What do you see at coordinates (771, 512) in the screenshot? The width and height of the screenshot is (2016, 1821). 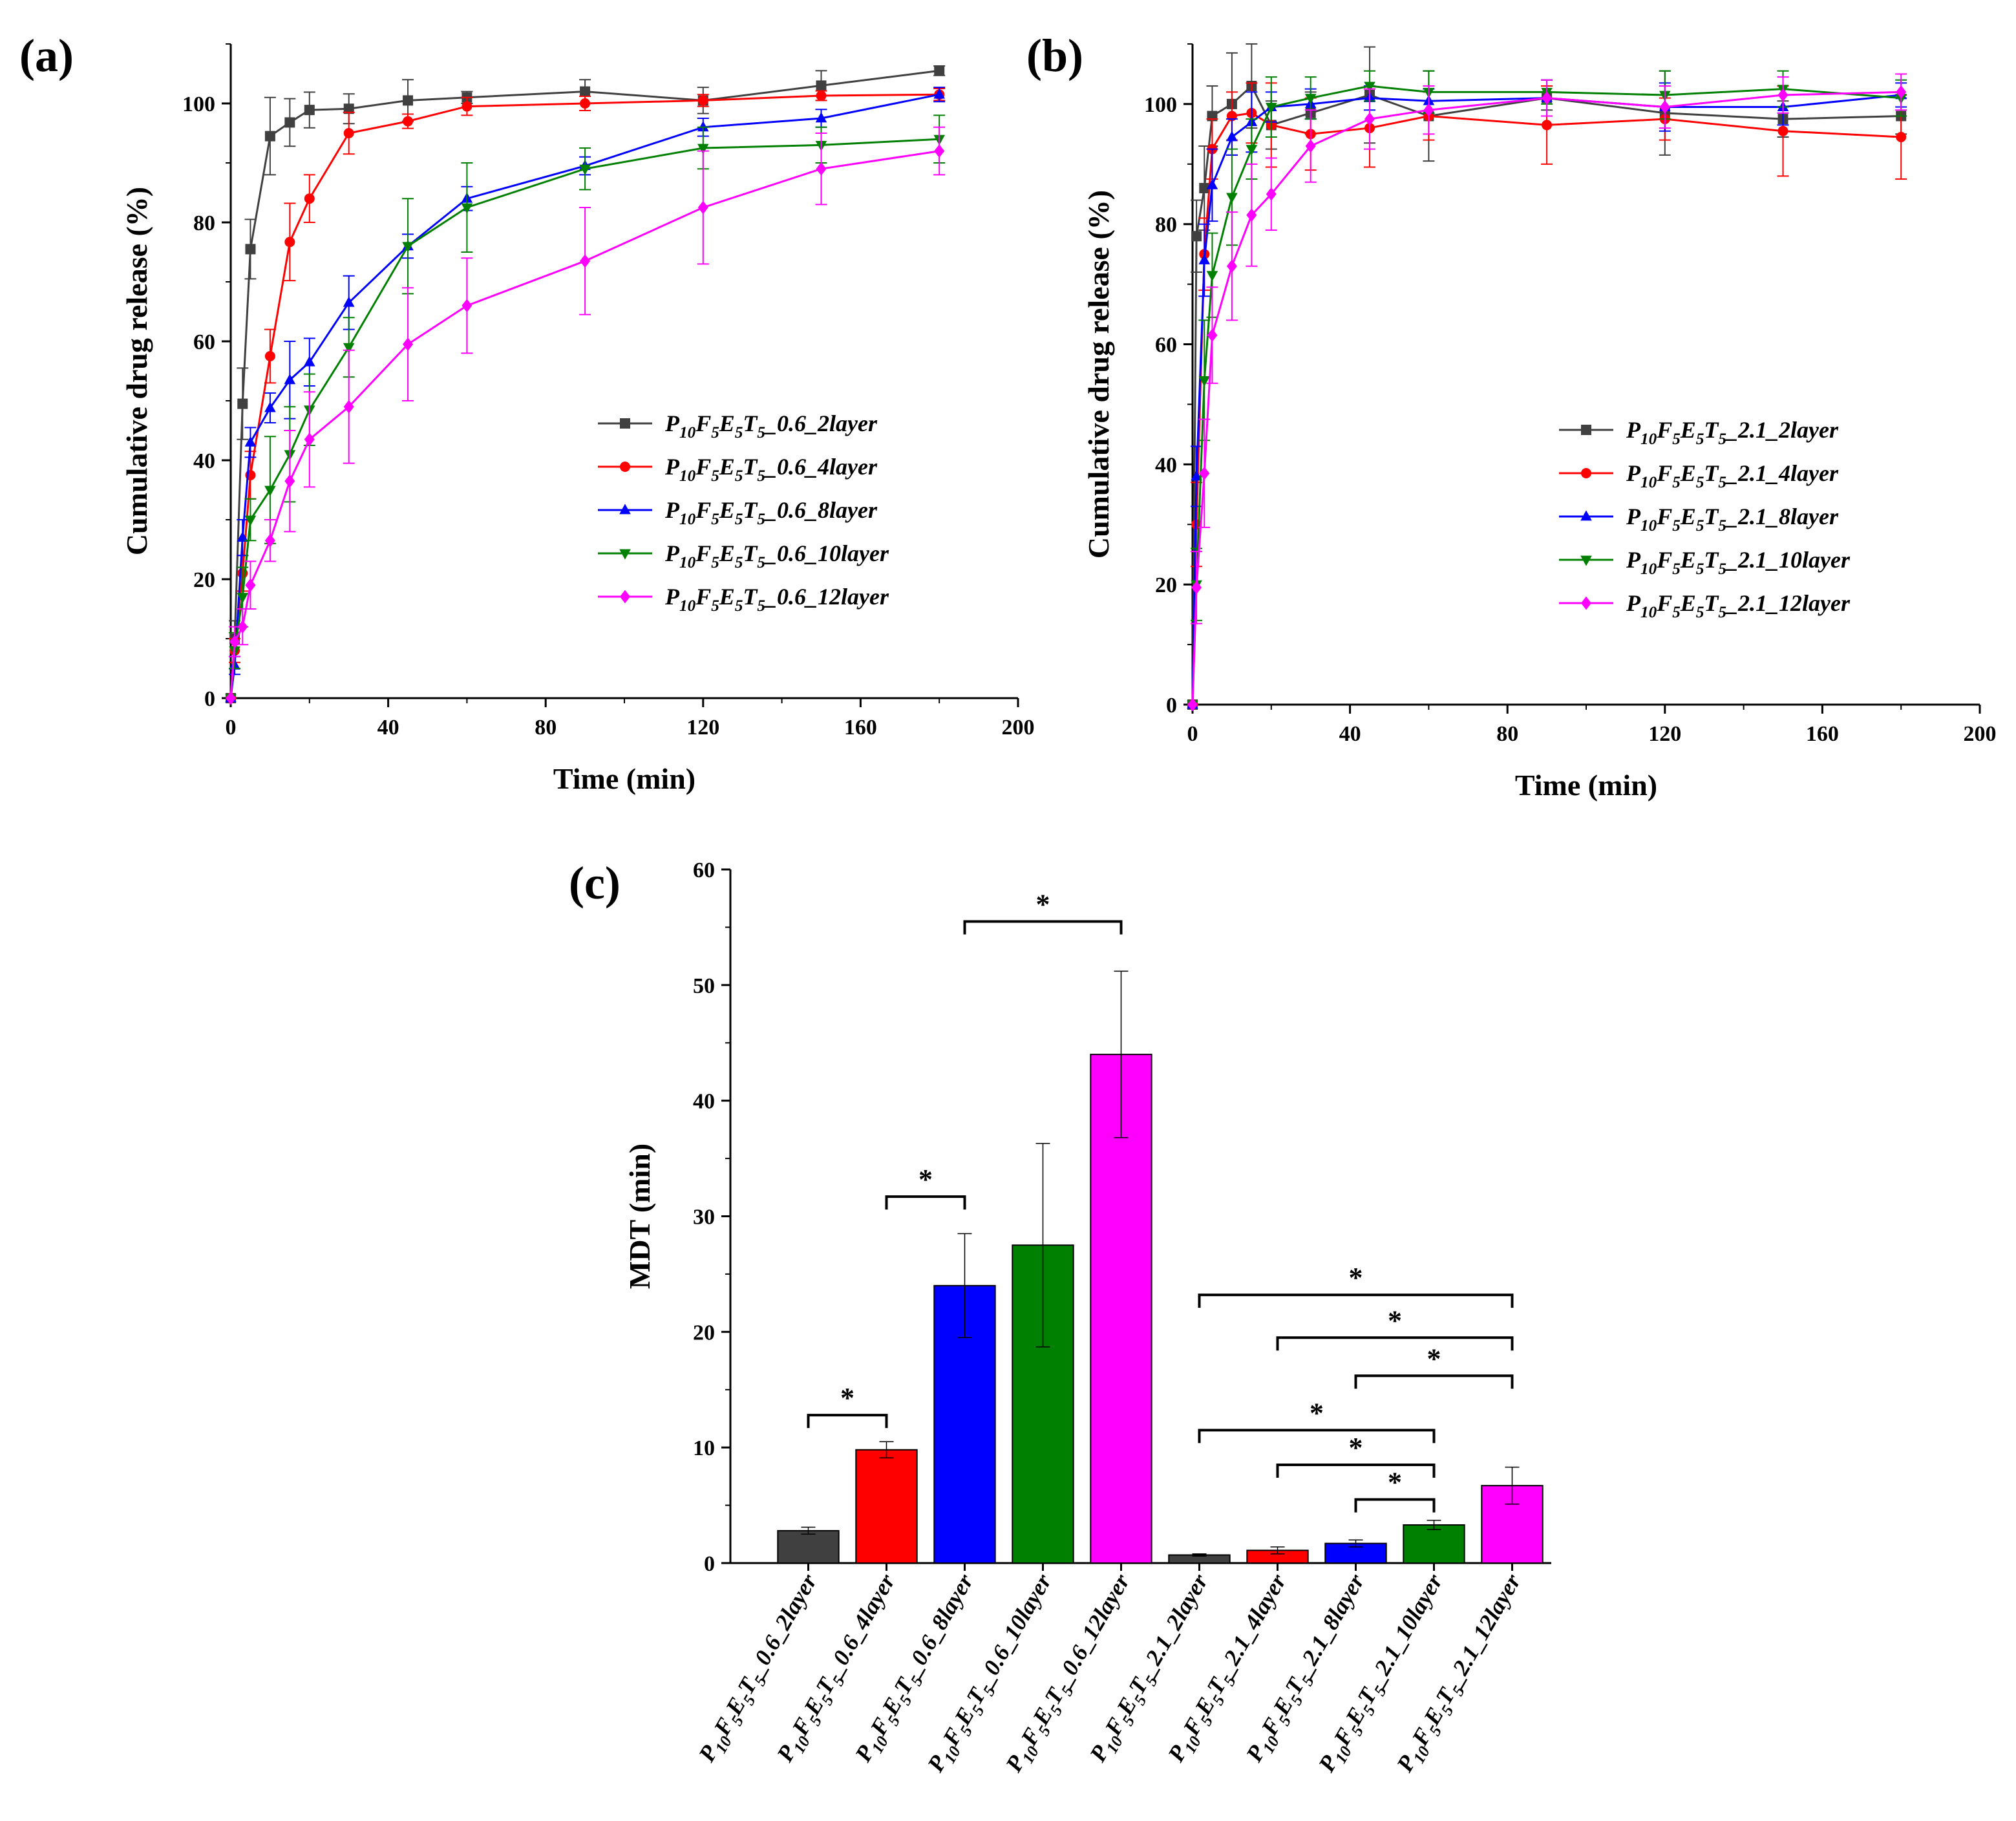 I see `legend-label: P10F5E5T5_0.6_8layer` at bounding box center [771, 512].